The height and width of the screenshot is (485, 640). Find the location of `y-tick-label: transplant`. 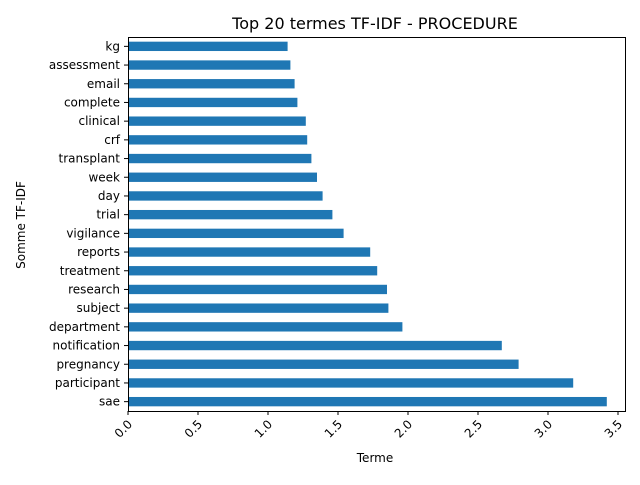

y-tick-label: transplant is located at coordinates (90, 159).